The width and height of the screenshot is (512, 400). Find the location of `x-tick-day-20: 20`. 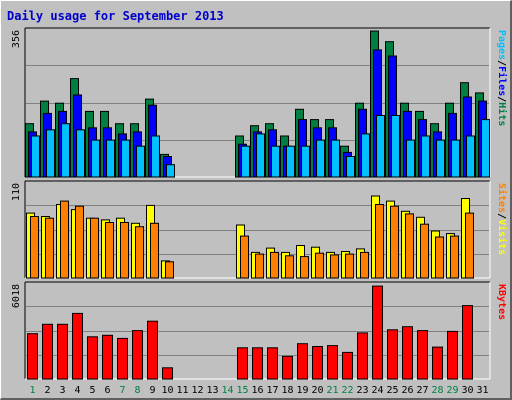

x-tick-day-20: 20 is located at coordinates (317, 390).